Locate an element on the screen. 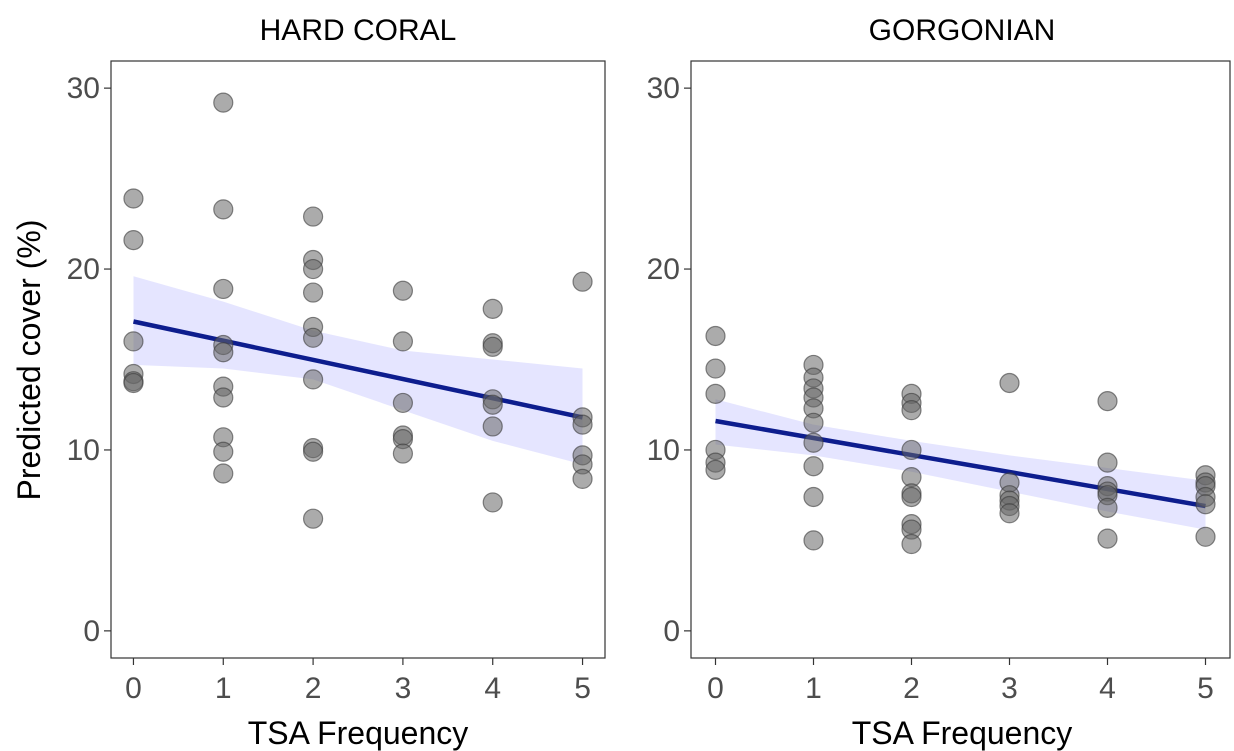 The width and height of the screenshot is (1234, 751). panel-title-hard-coral: HARD CORAL is located at coordinates (358, 30).